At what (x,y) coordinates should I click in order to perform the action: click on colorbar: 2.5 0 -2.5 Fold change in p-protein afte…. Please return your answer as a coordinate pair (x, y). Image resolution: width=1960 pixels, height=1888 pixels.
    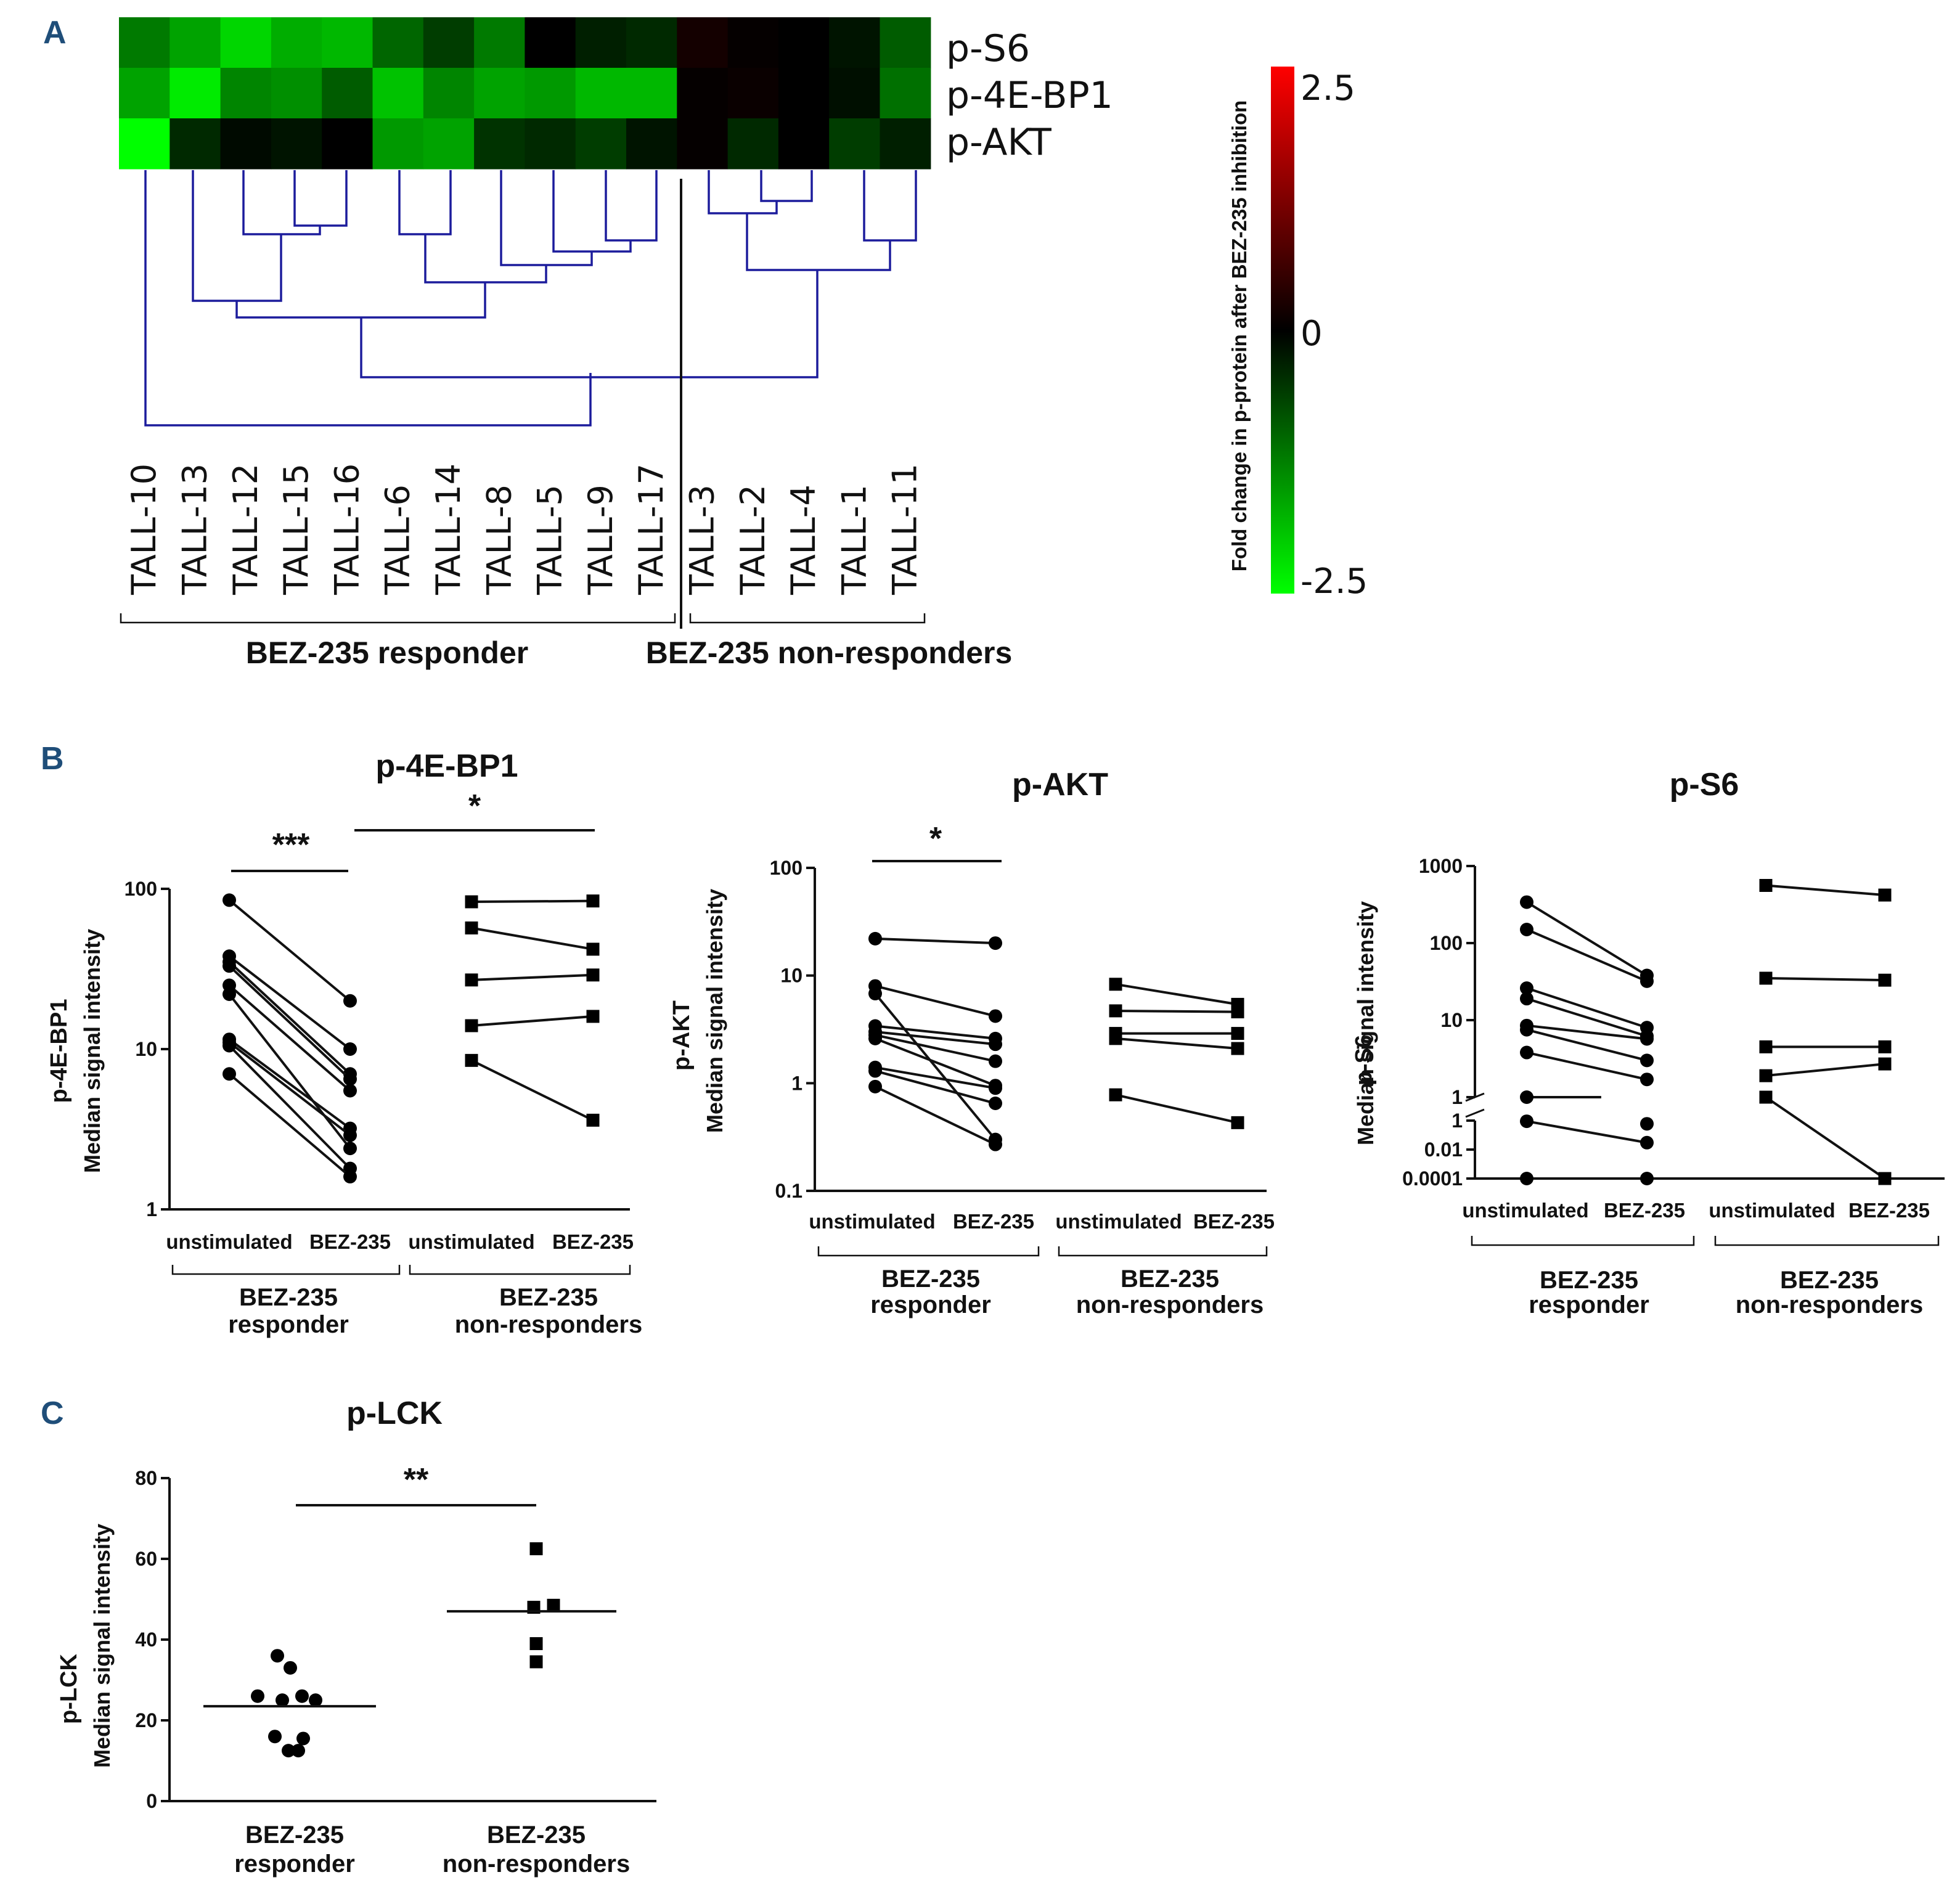
    Looking at the image, I should click on (1298, 334).